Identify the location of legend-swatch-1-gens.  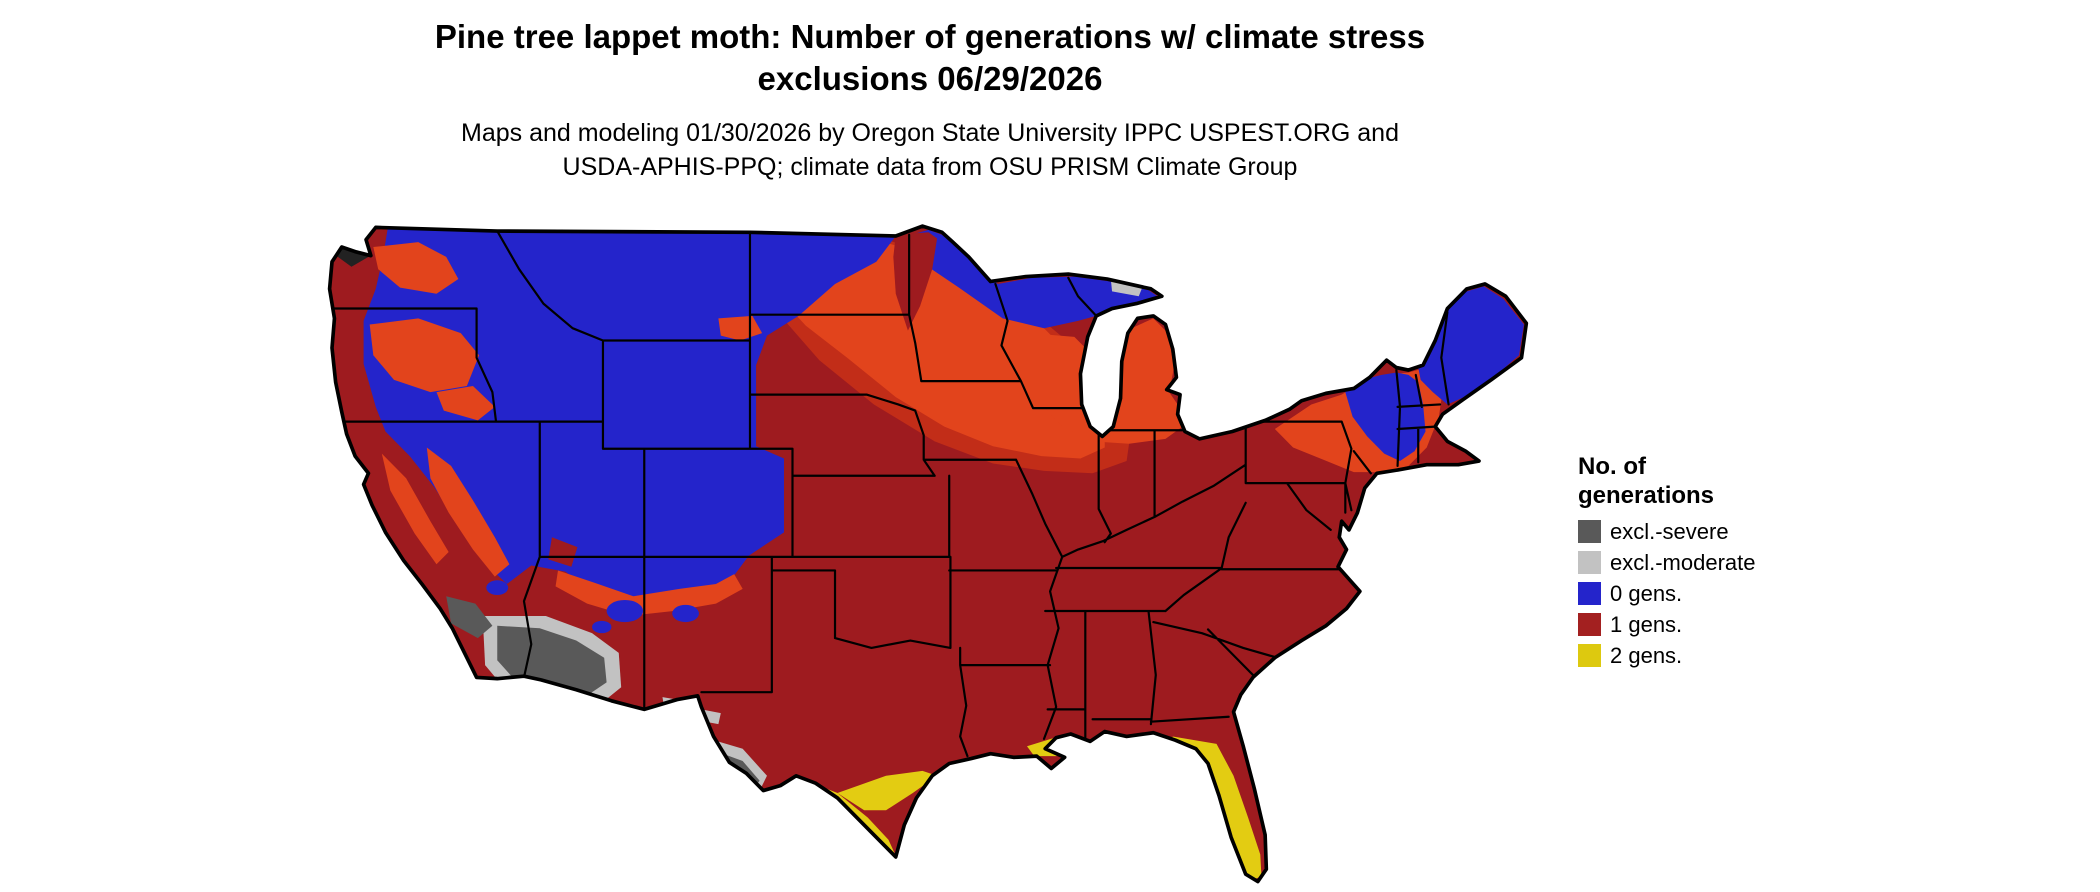
(1589, 624).